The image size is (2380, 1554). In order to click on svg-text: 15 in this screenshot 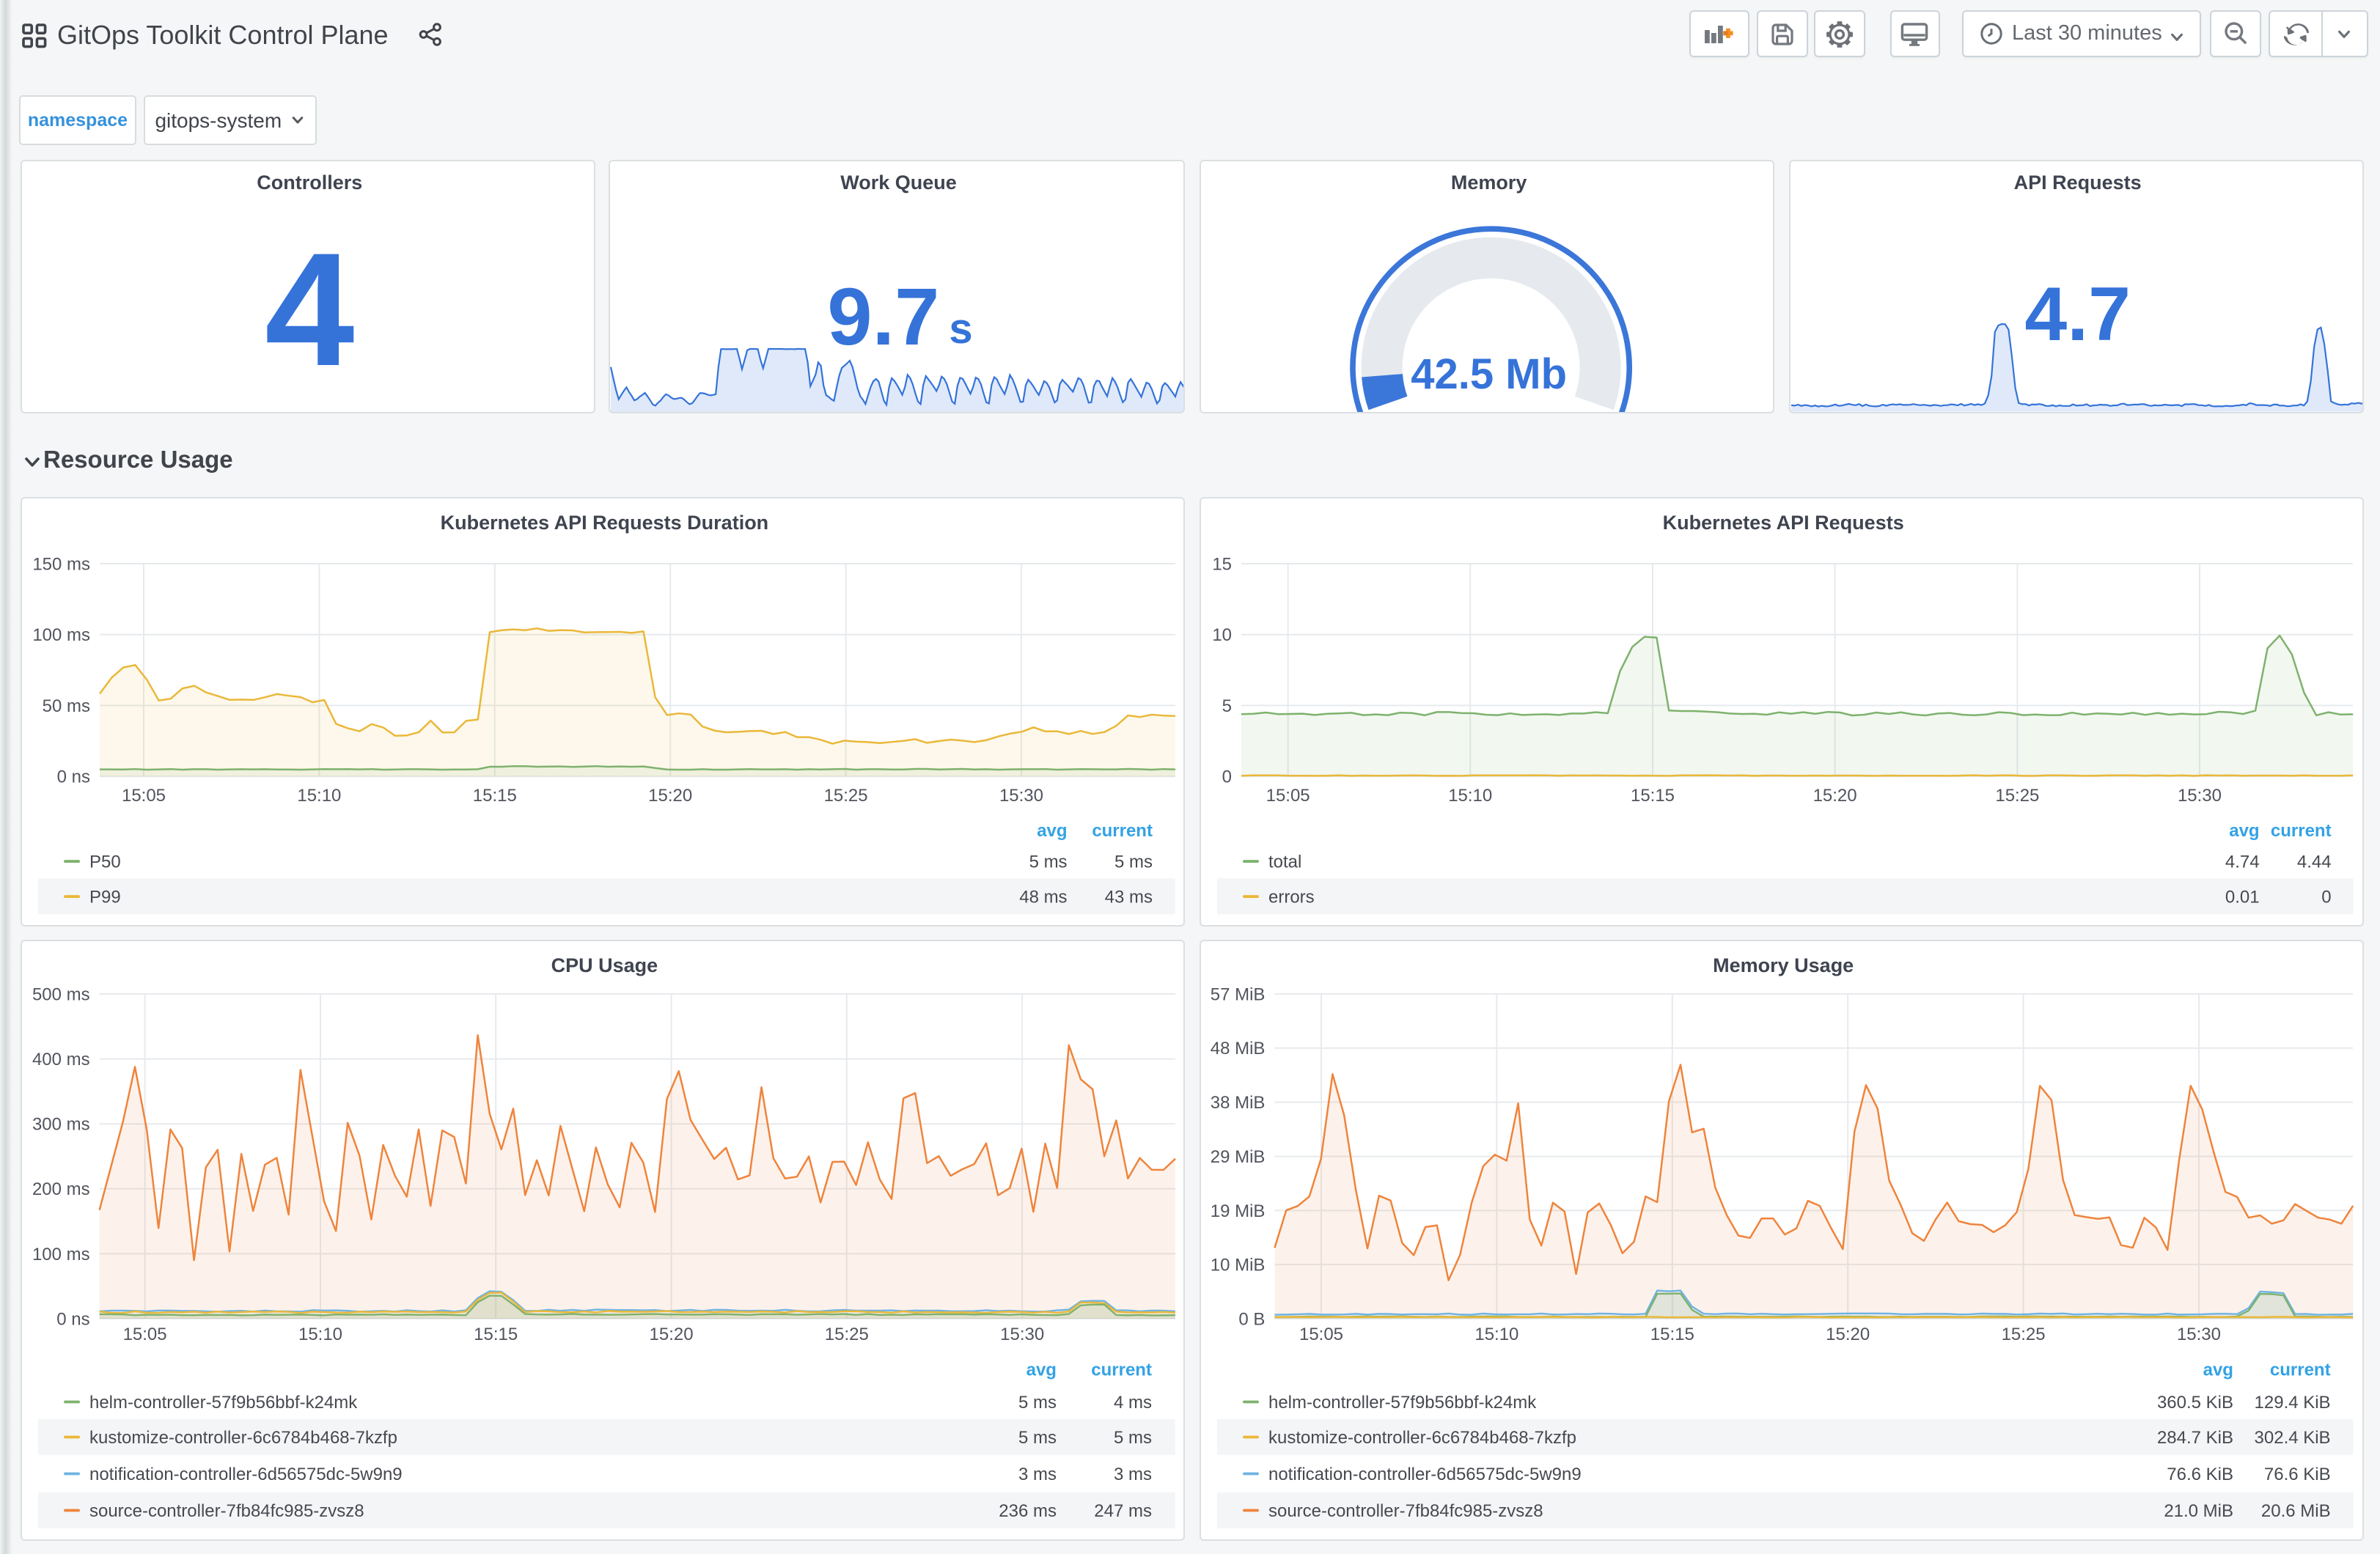, I will do `click(1223, 564)`.